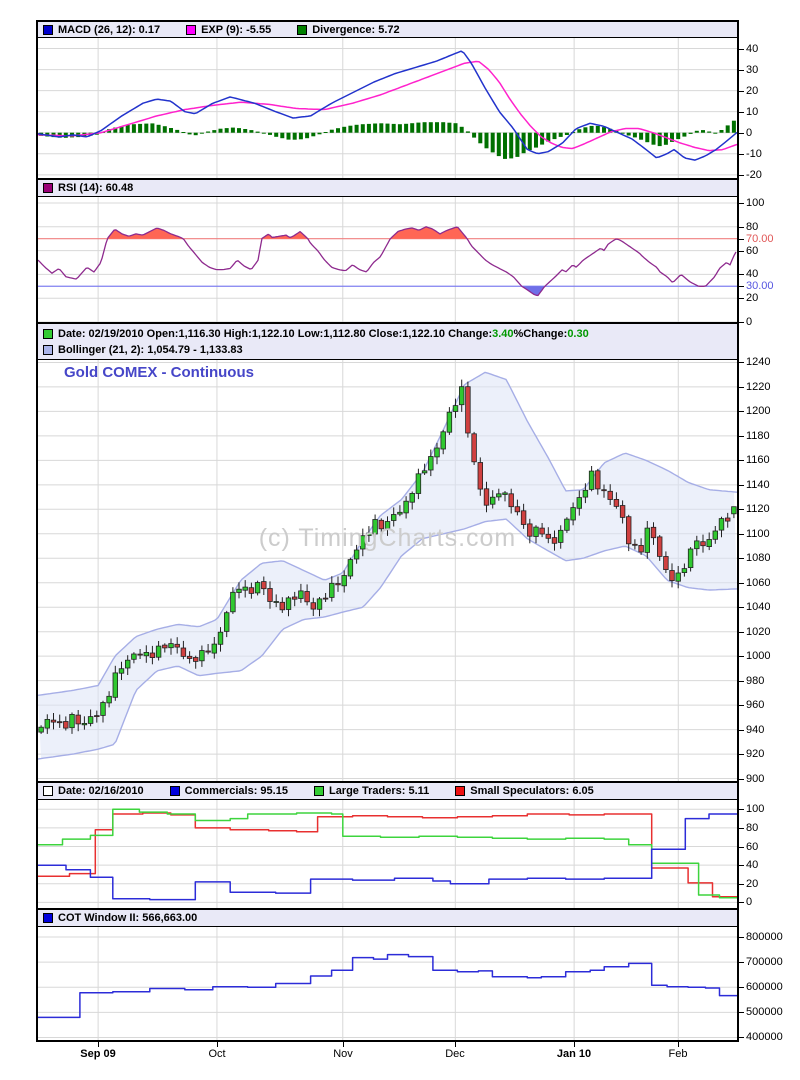 Image resolution: width=800 pixels, height=1080 pixels. What do you see at coordinates (578, 333) in the screenshot?
I see `legend-label: 0.30` at bounding box center [578, 333].